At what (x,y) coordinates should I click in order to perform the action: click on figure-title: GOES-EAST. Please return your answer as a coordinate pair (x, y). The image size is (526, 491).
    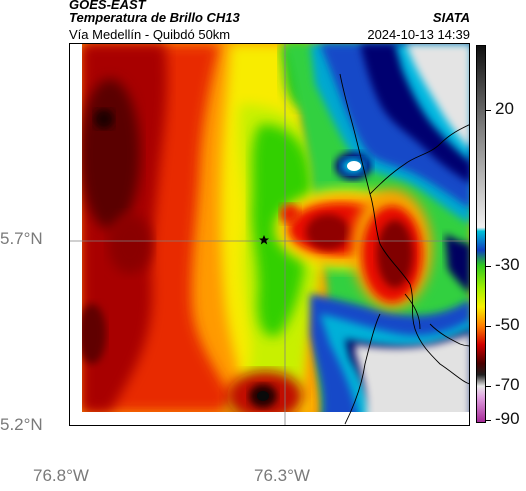
    Looking at the image, I should click on (107, 6).